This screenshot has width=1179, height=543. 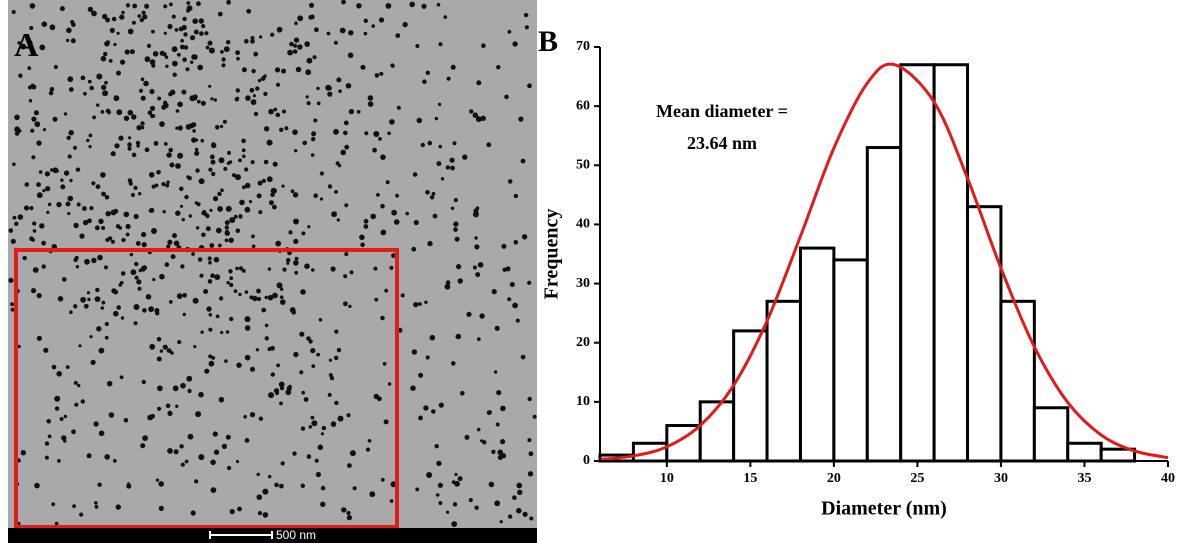 I want to click on x-tick-label: 15, so click(x=750, y=478).